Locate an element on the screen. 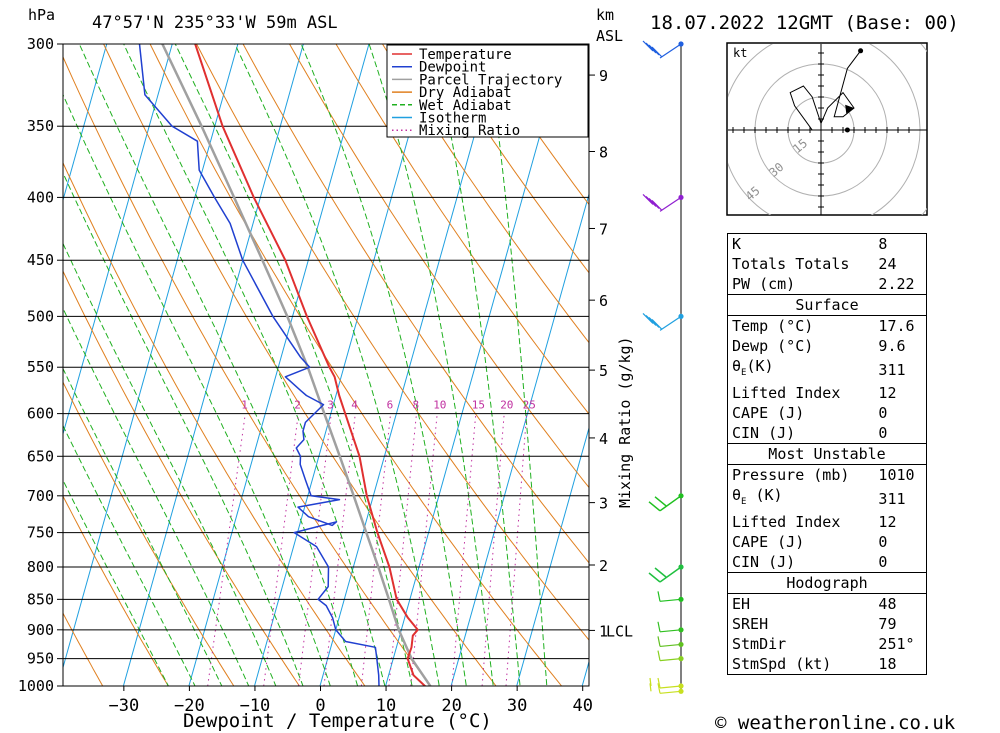 The height and width of the screenshot is (733, 1000). index-value: 8 is located at coordinates (901, 243).